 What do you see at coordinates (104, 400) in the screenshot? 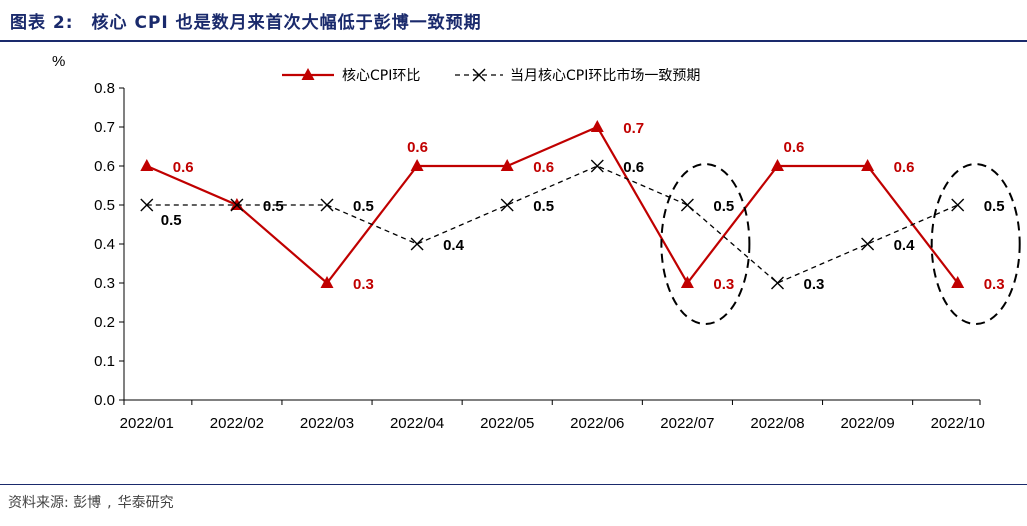
I see `y-tick-label: 0.0` at bounding box center [104, 400].